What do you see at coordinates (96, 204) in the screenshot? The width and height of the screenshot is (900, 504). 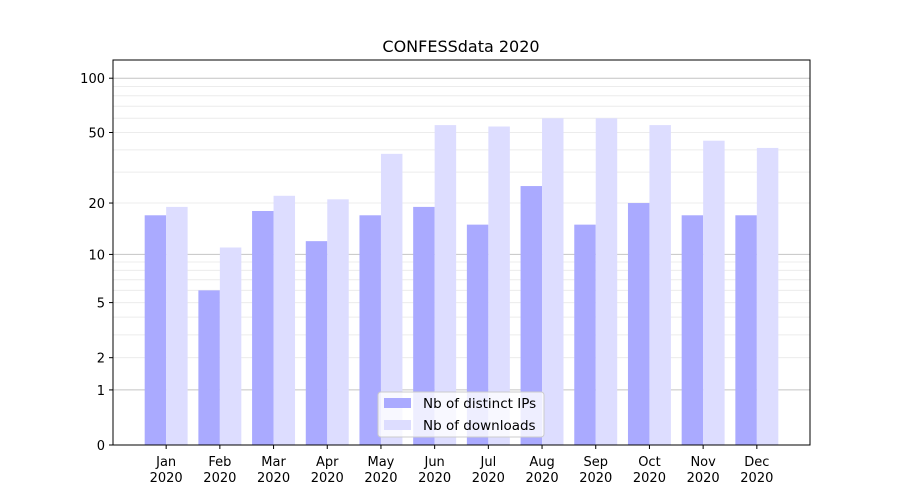 I see `y-tick-label: 20` at bounding box center [96, 204].